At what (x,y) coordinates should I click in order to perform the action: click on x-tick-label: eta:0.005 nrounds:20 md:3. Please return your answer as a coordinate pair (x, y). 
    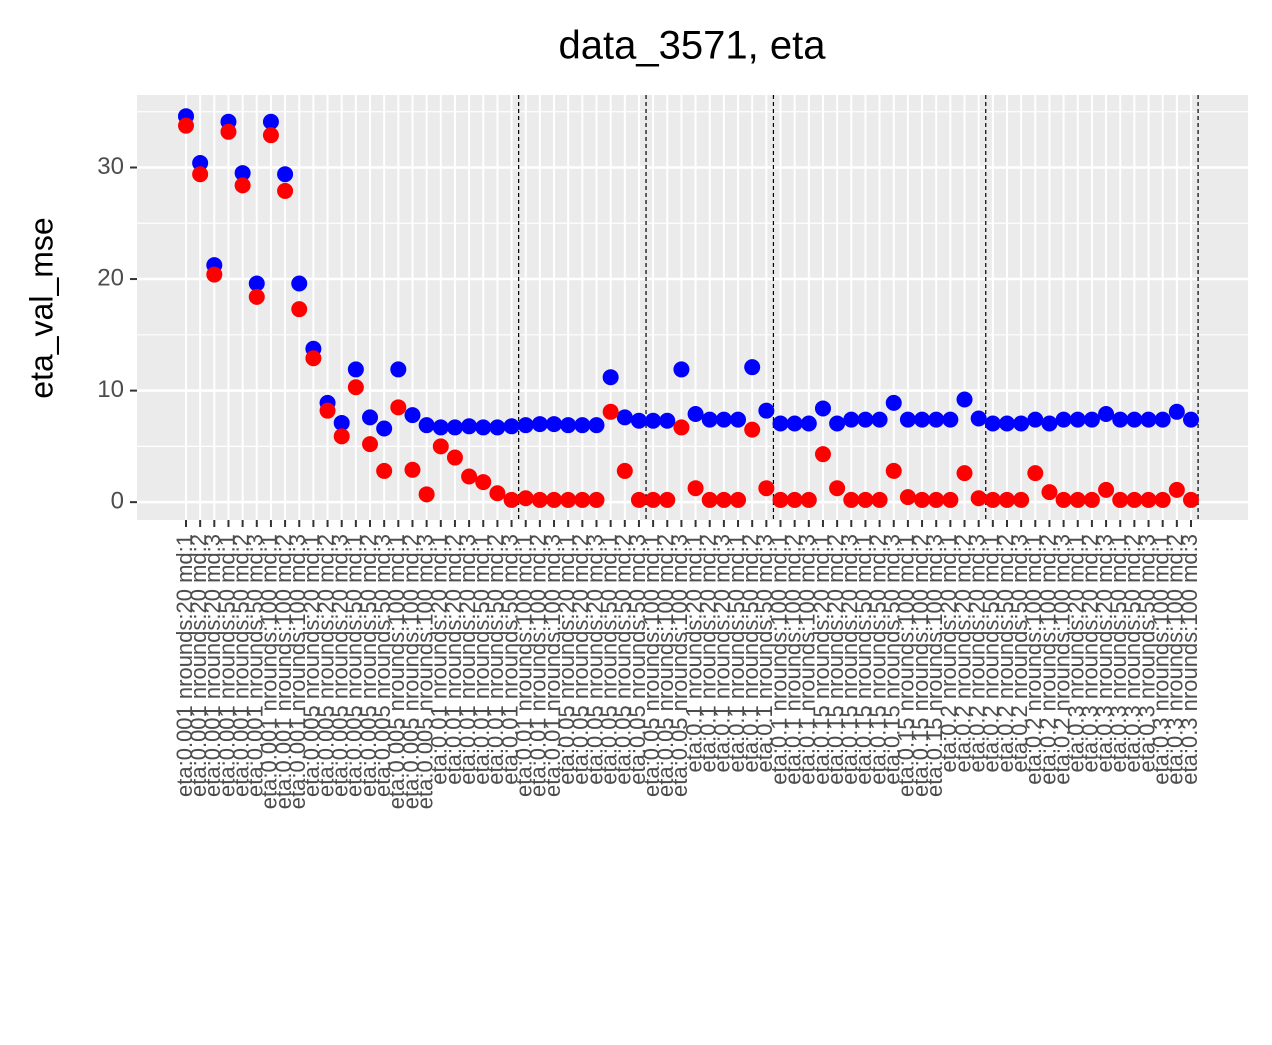
    Looking at the image, I should click on (340, 665).